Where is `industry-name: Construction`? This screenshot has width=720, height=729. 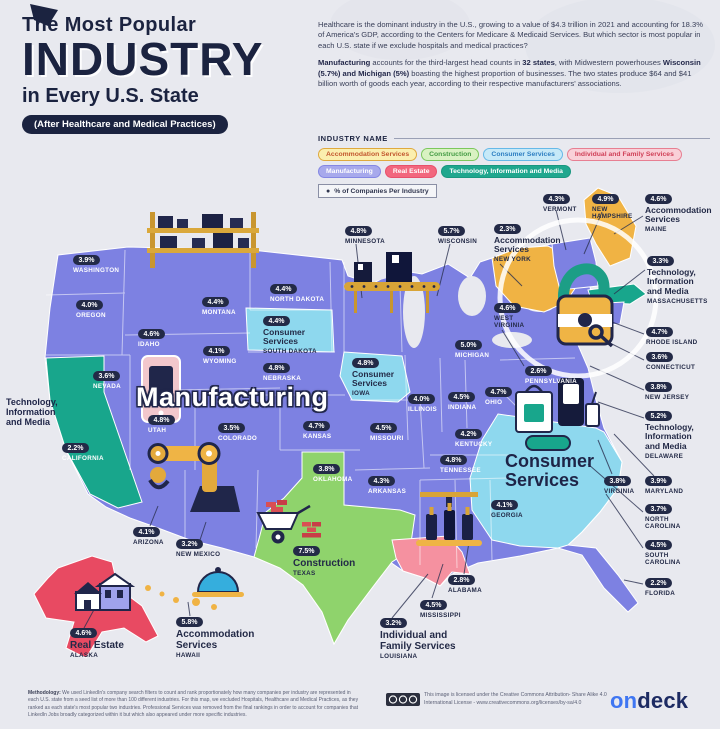 industry-name: Construction is located at coordinates (324, 563).